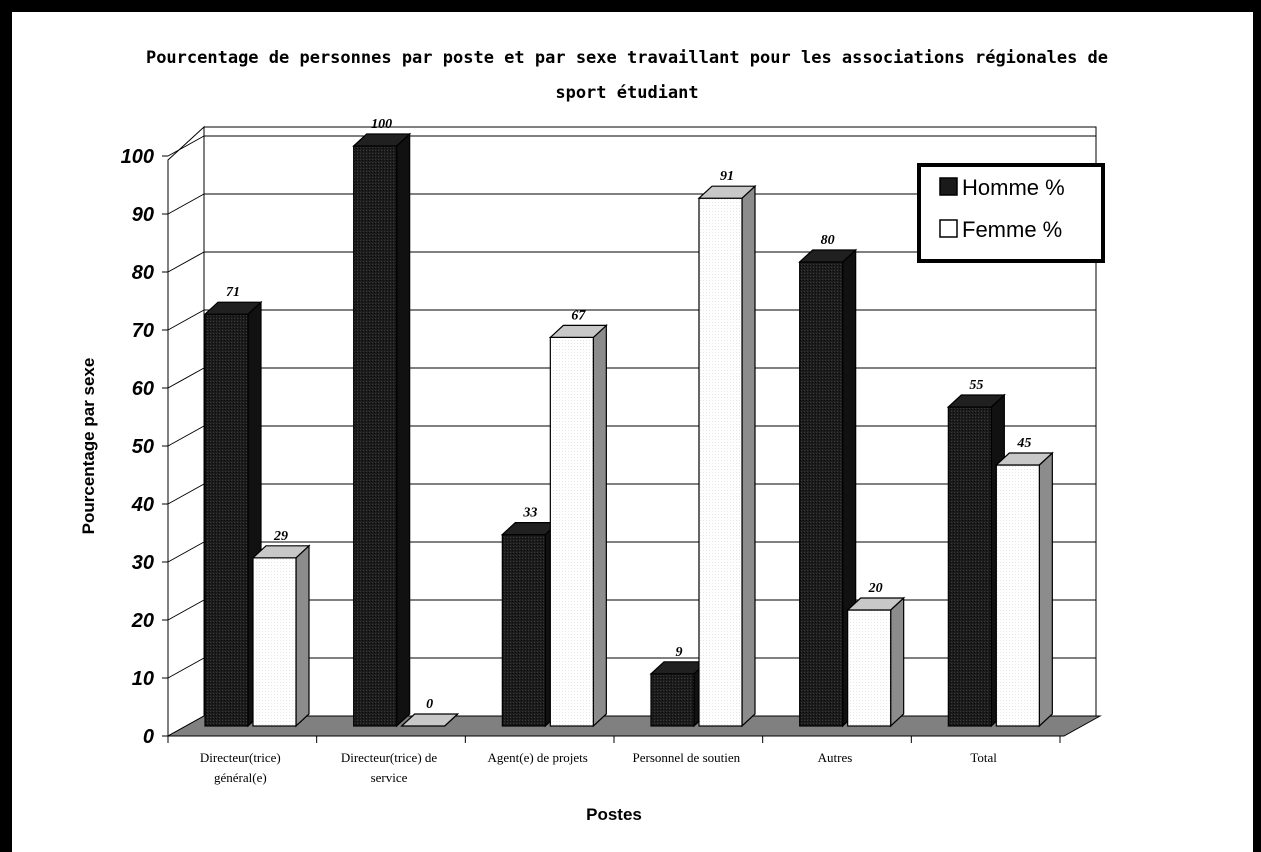 The height and width of the screenshot is (852, 1261). What do you see at coordinates (143, 331) in the screenshot?
I see `y-tick-label: 70` at bounding box center [143, 331].